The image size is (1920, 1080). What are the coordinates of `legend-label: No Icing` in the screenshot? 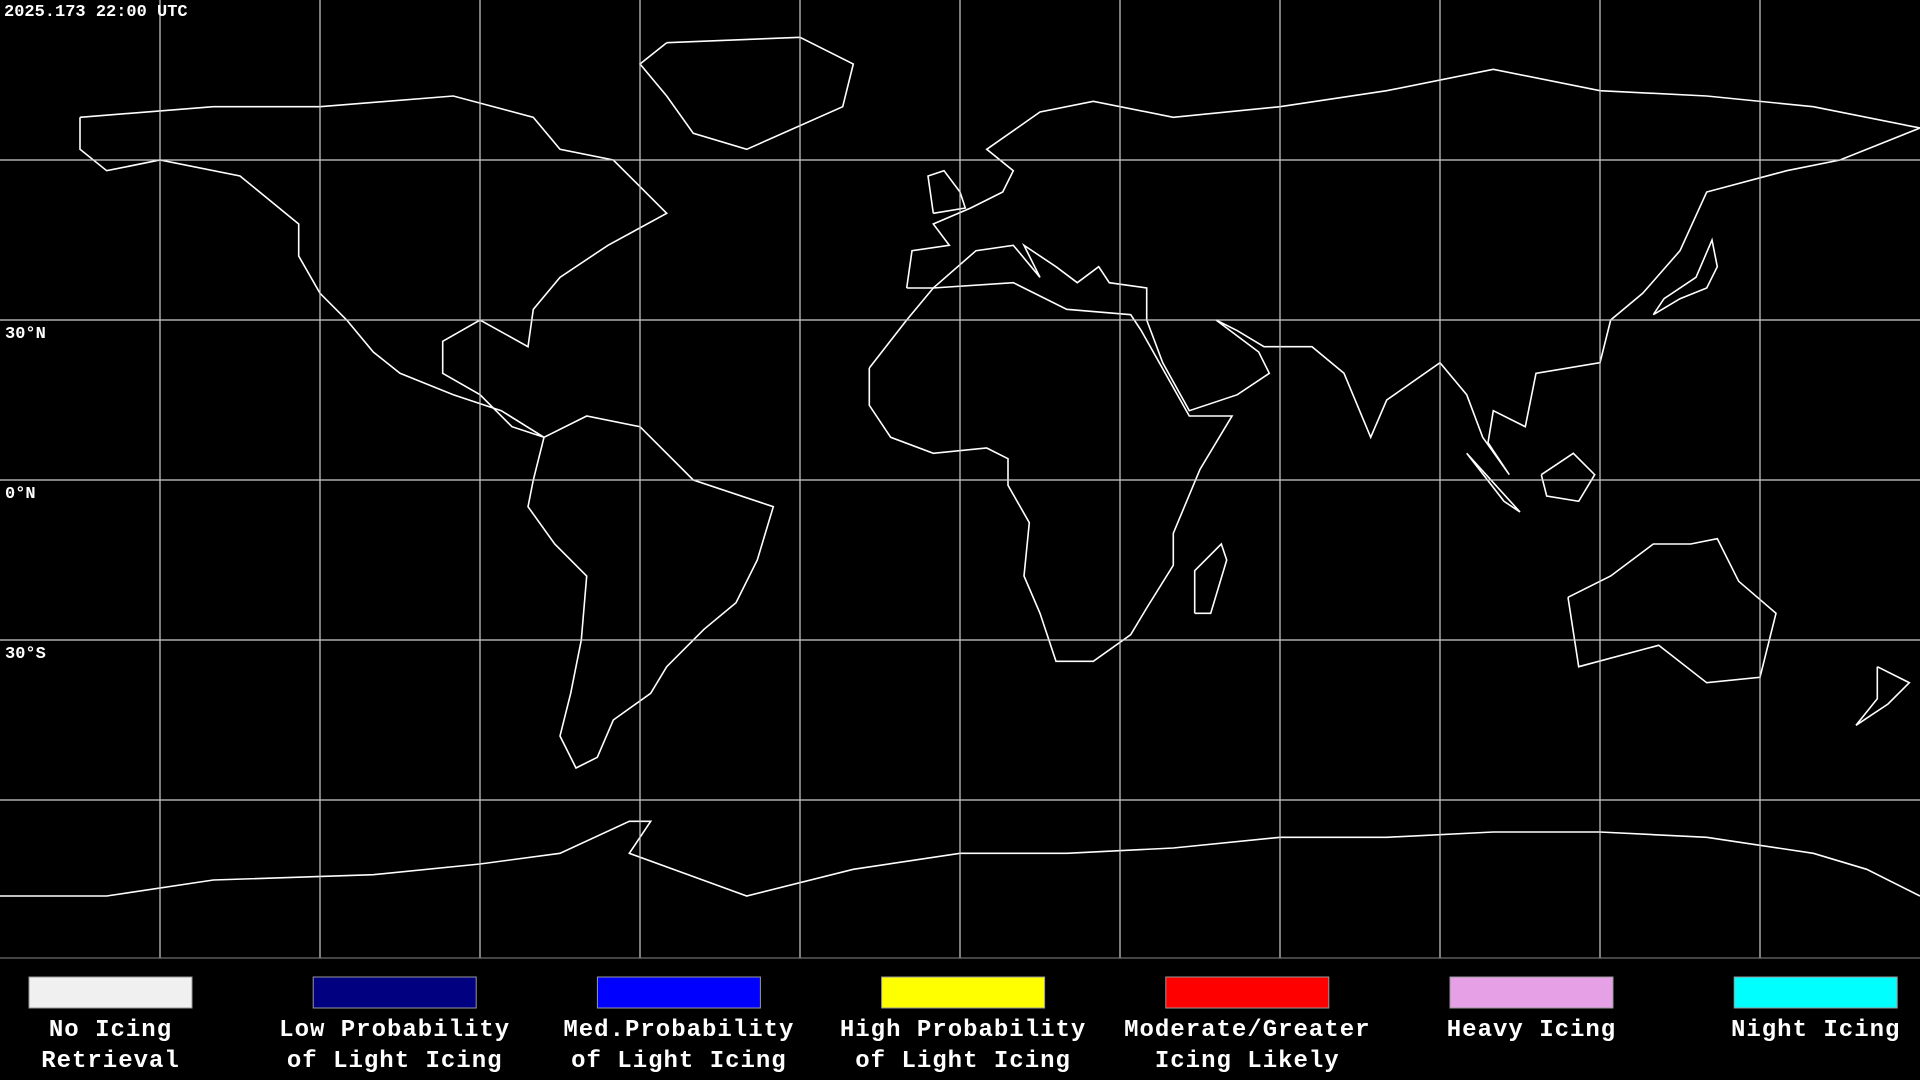 It's located at (110, 1030).